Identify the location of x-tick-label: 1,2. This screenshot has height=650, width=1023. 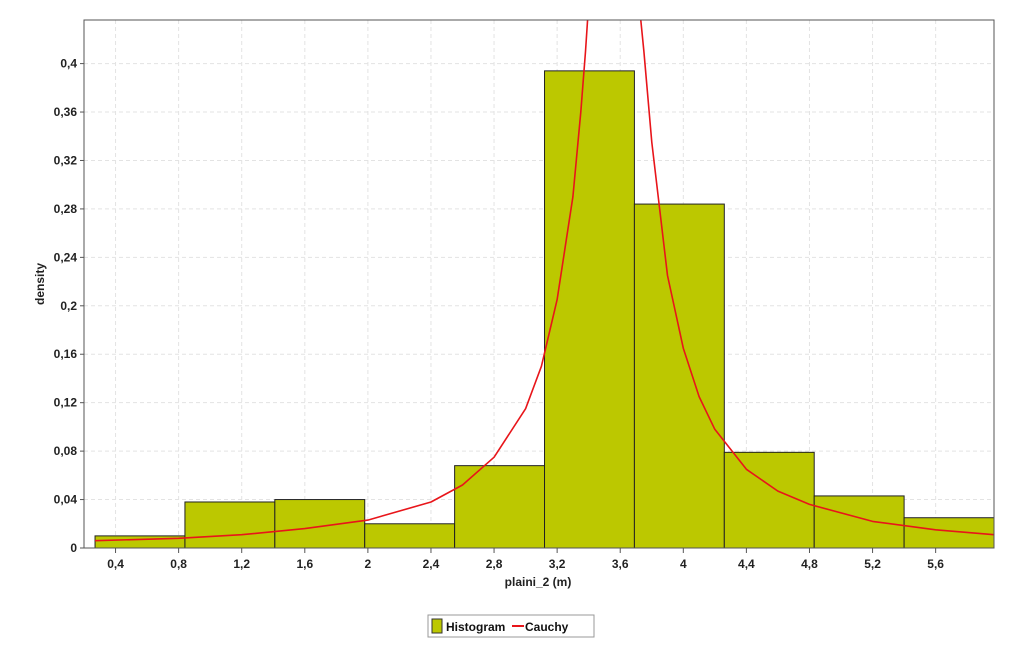
(241, 564).